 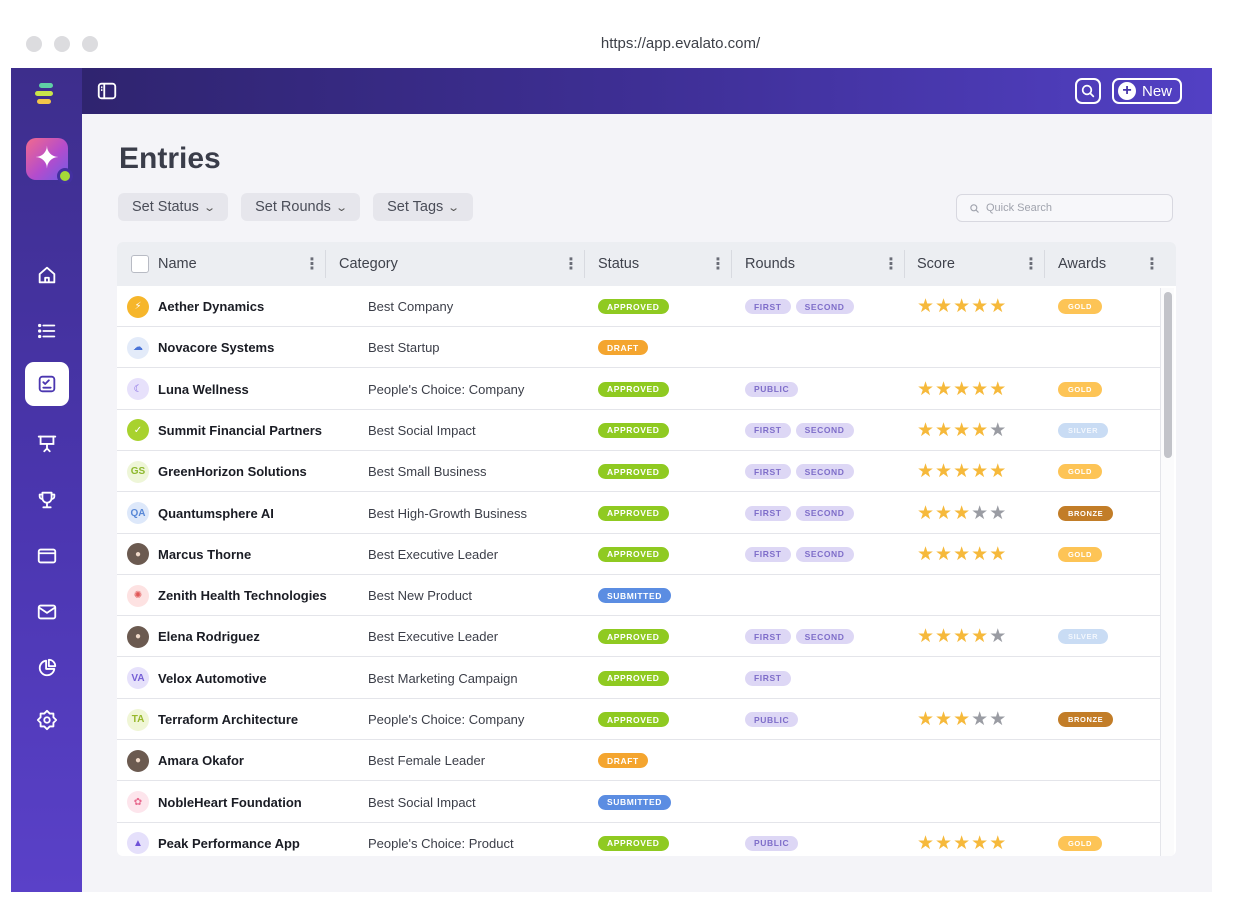 I want to click on entry-name: Luna Wellness, so click(x=203, y=389).